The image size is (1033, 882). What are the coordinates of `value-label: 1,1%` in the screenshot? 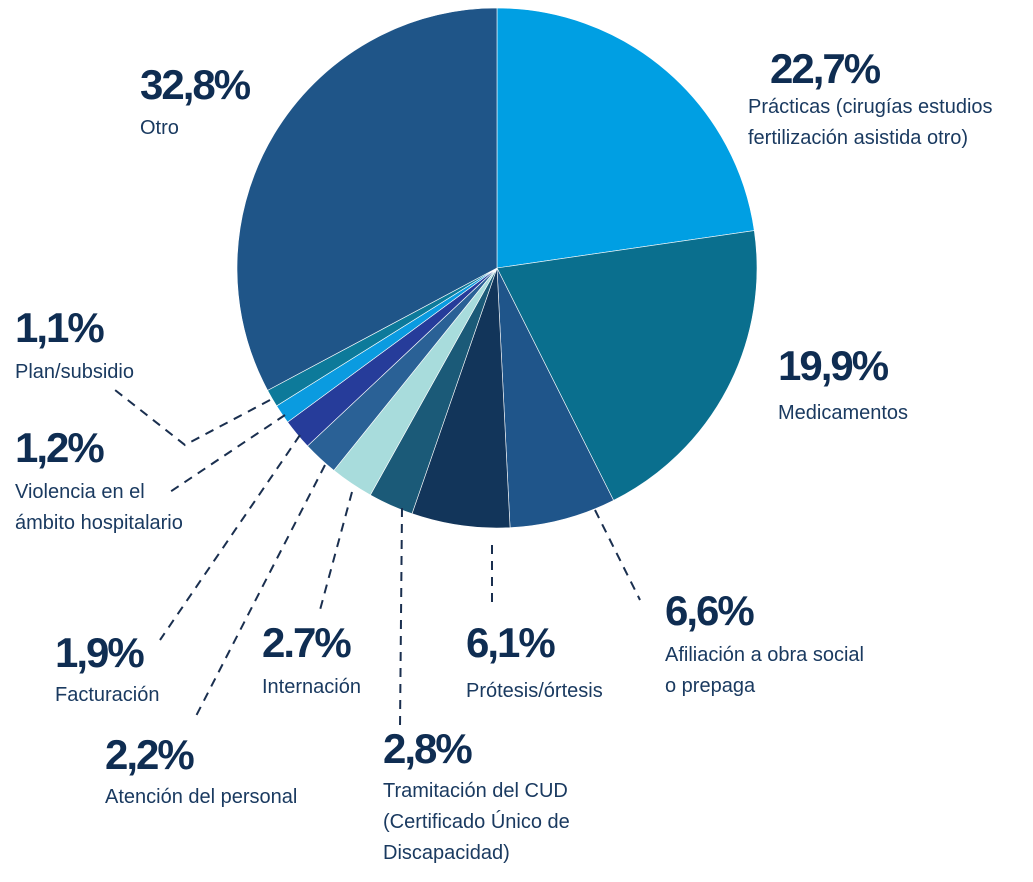 It's located at (60, 327).